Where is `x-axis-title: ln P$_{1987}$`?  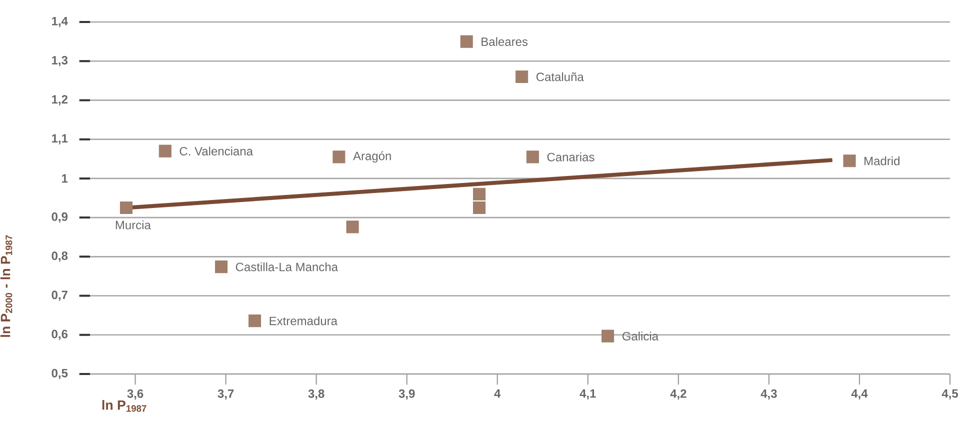 x-axis-title: ln P$_{1987}$ is located at coordinates (124, 406).